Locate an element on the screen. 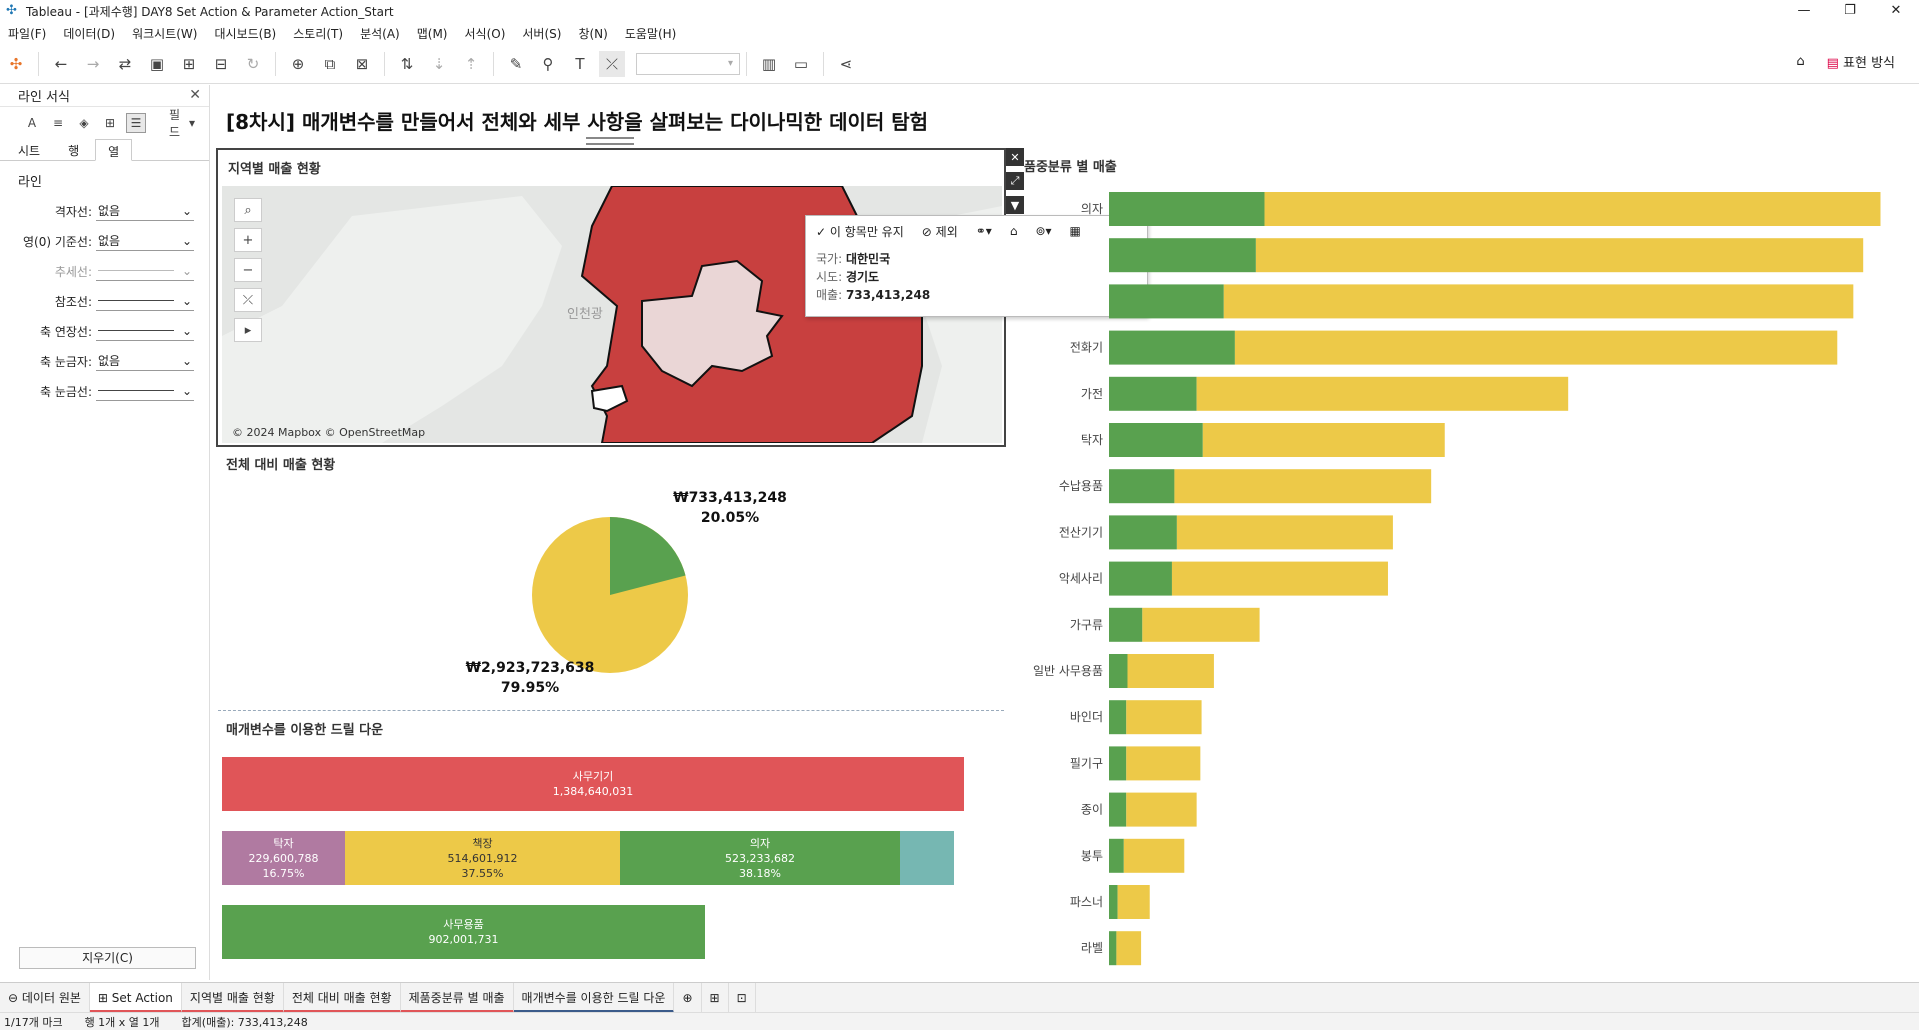 This screenshot has height=1030, width=1919. menu-help: 도움말(H) is located at coordinates (650, 33).